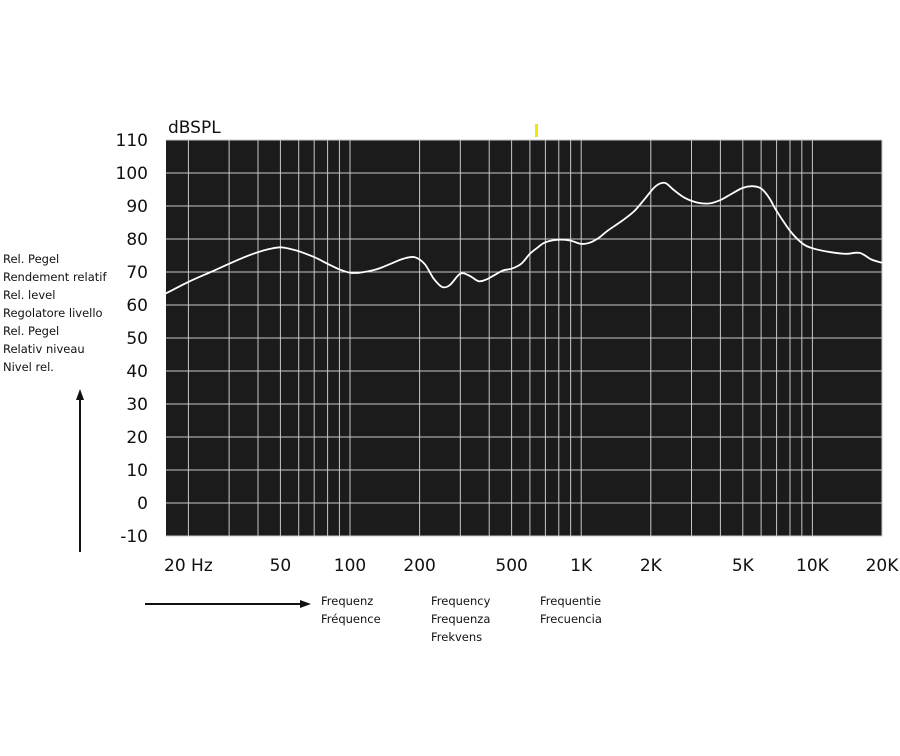 Image resolution: width=900 pixels, height=756 pixels. What do you see at coordinates (137, 372) in the screenshot?
I see `y-tick-label: 40` at bounding box center [137, 372].